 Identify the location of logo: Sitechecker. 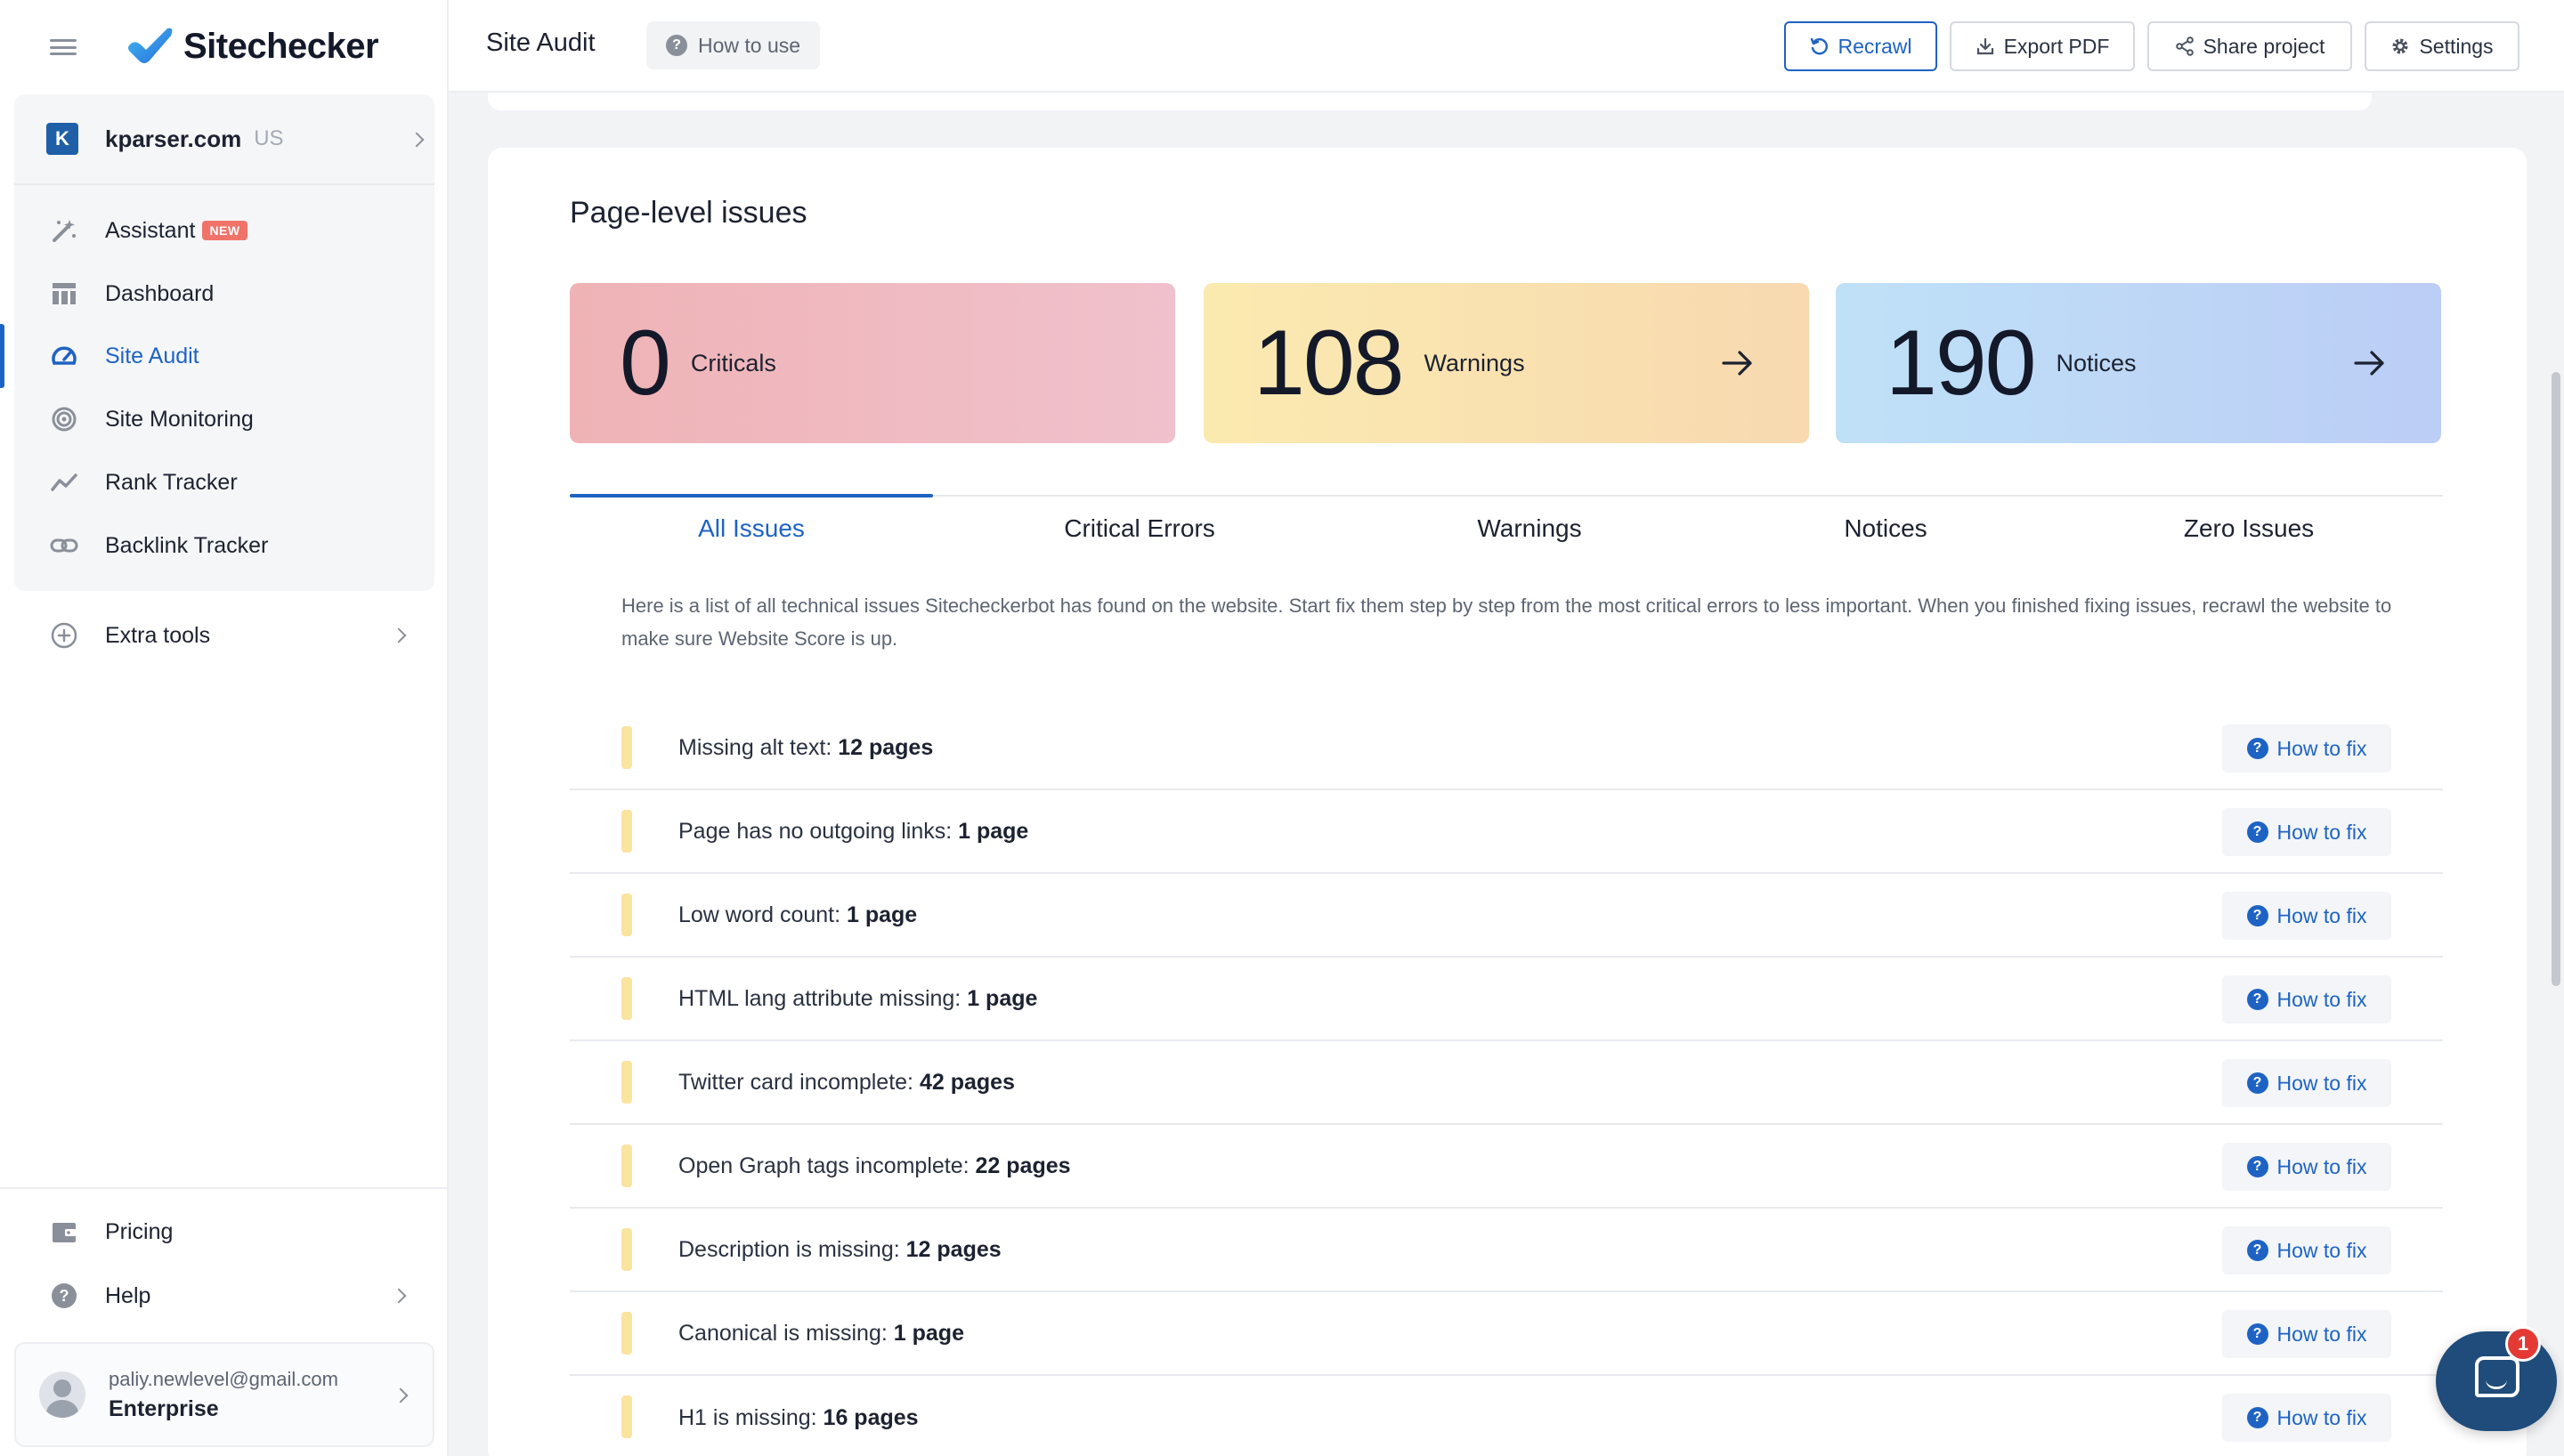
(252, 46).